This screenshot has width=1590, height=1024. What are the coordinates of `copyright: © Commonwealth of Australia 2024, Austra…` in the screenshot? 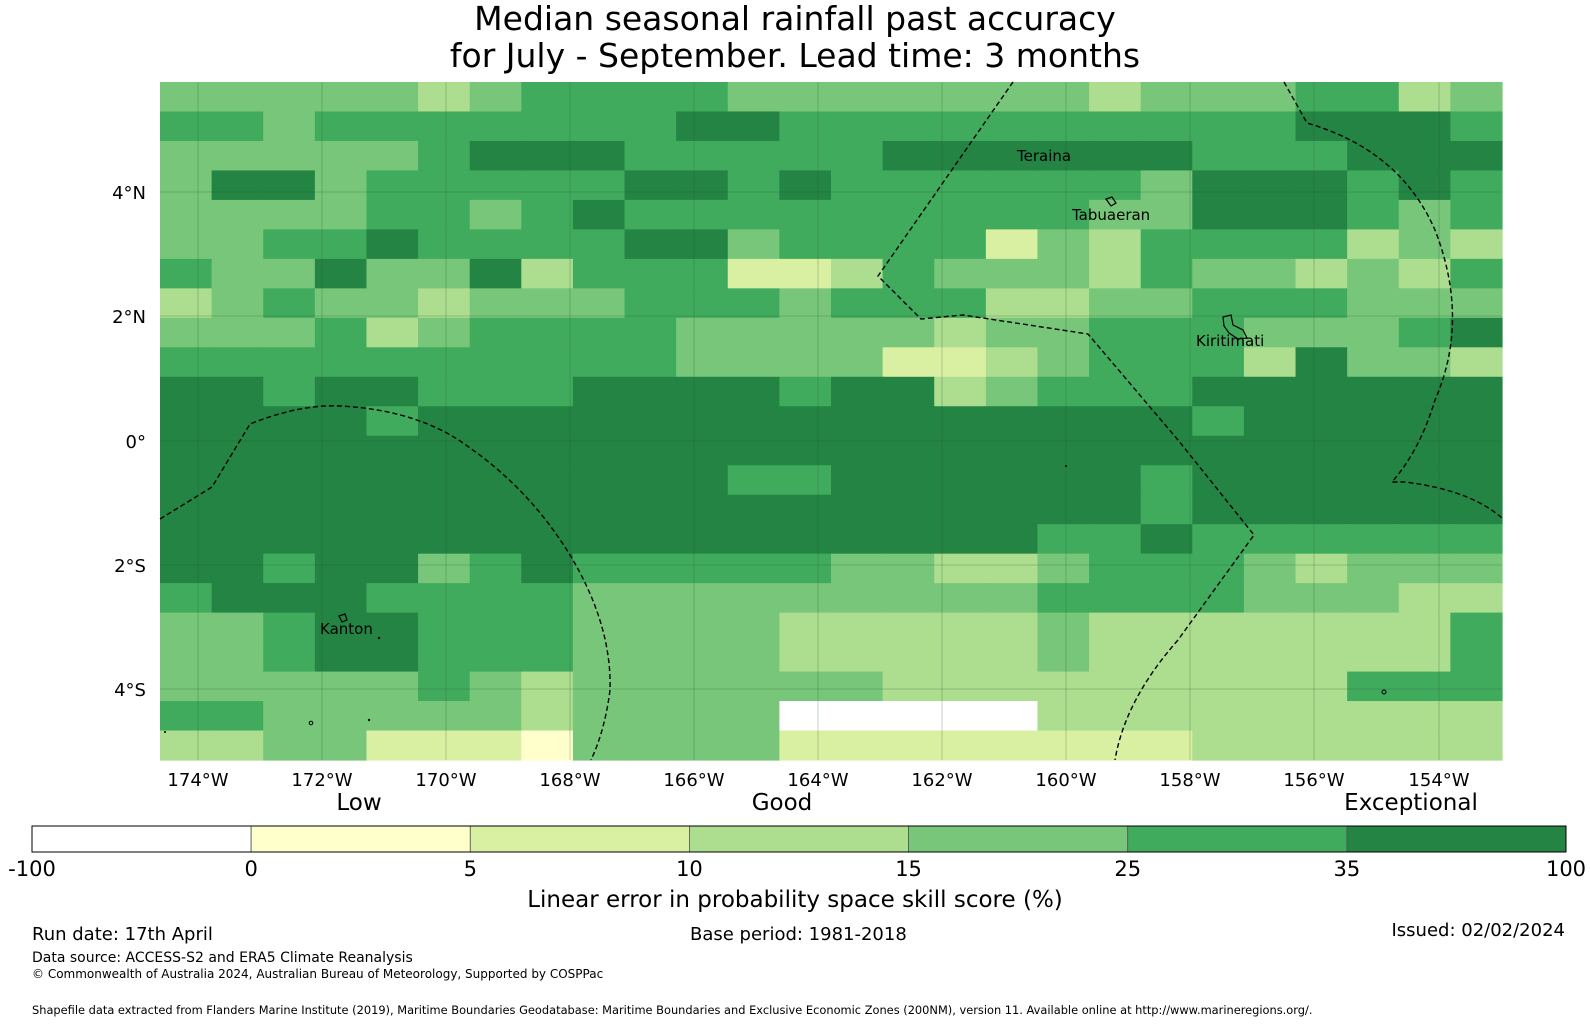 It's located at (318, 974).